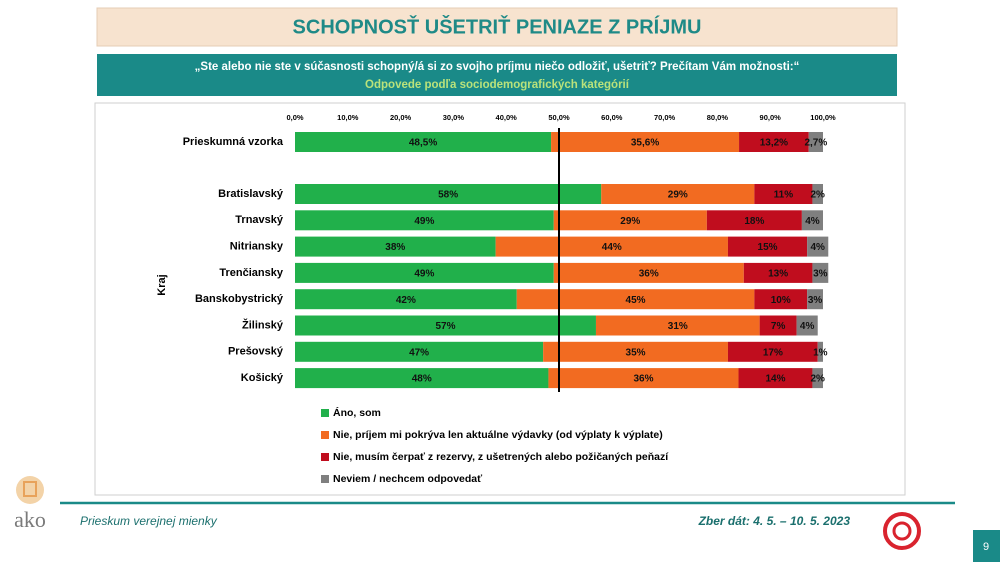 This screenshot has height=562, width=1000. What do you see at coordinates (262, 378) in the screenshot?
I see `y-tick-label: Košický` at bounding box center [262, 378].